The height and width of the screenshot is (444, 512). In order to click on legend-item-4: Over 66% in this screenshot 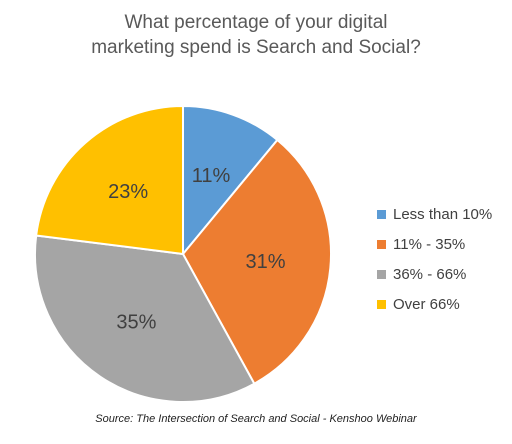, I will do `click(434, 304)`.